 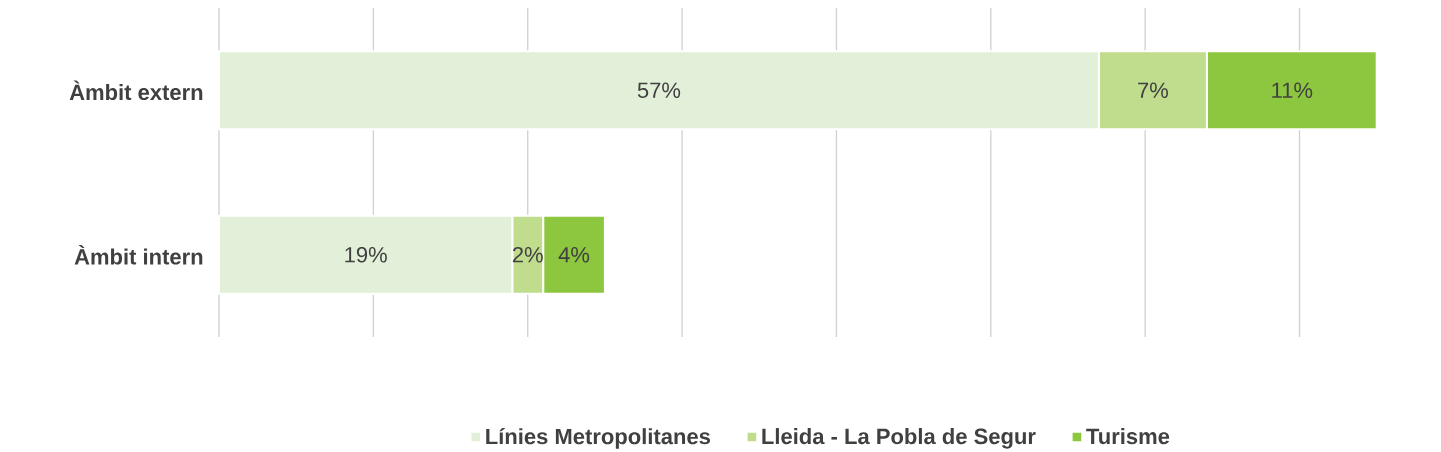 What do you see at coordinates (136, 90) in the screenshot?
I see `y-tick-label: Àmbit extern` at bounding box center [136, 90].